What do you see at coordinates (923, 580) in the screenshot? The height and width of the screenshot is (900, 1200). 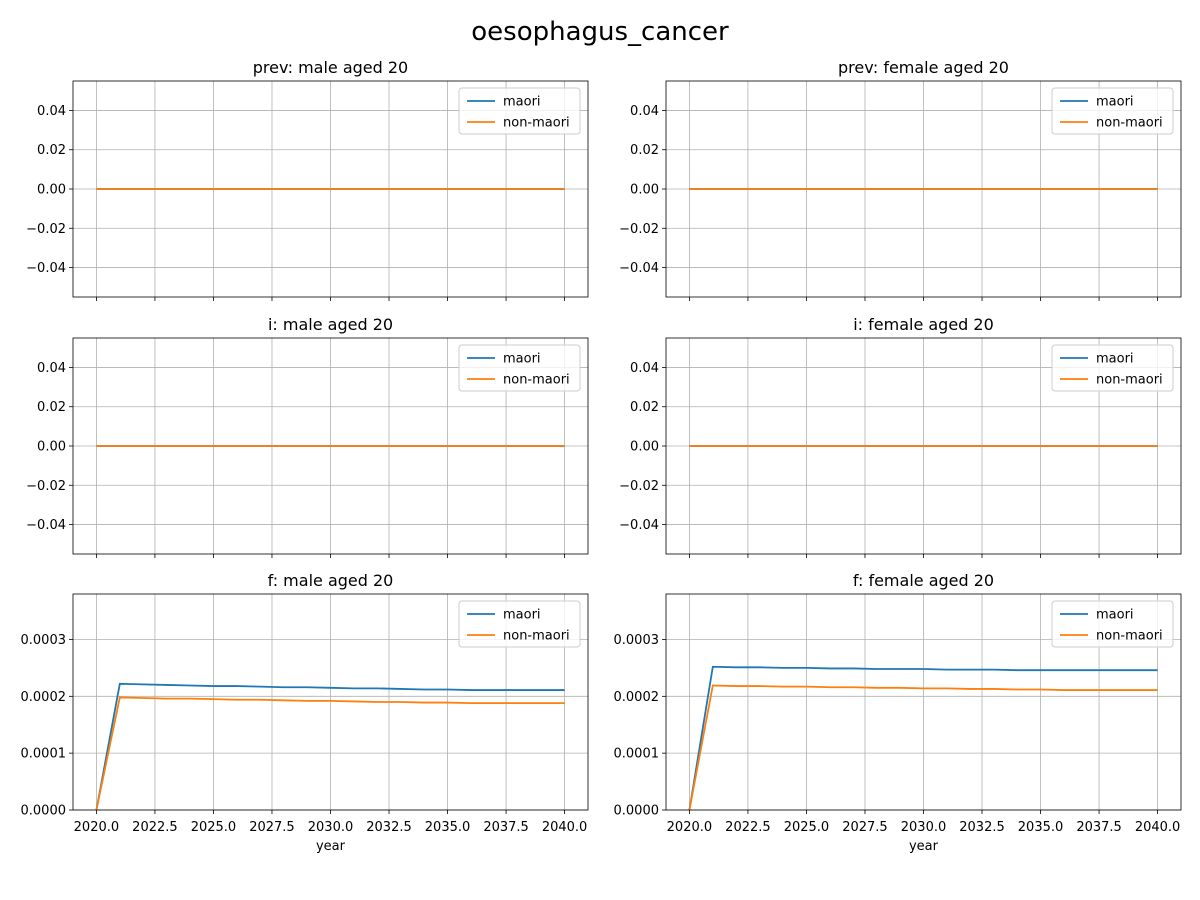 I see `subplot-title: f: female aged 20` at bounding box center [923, 580].